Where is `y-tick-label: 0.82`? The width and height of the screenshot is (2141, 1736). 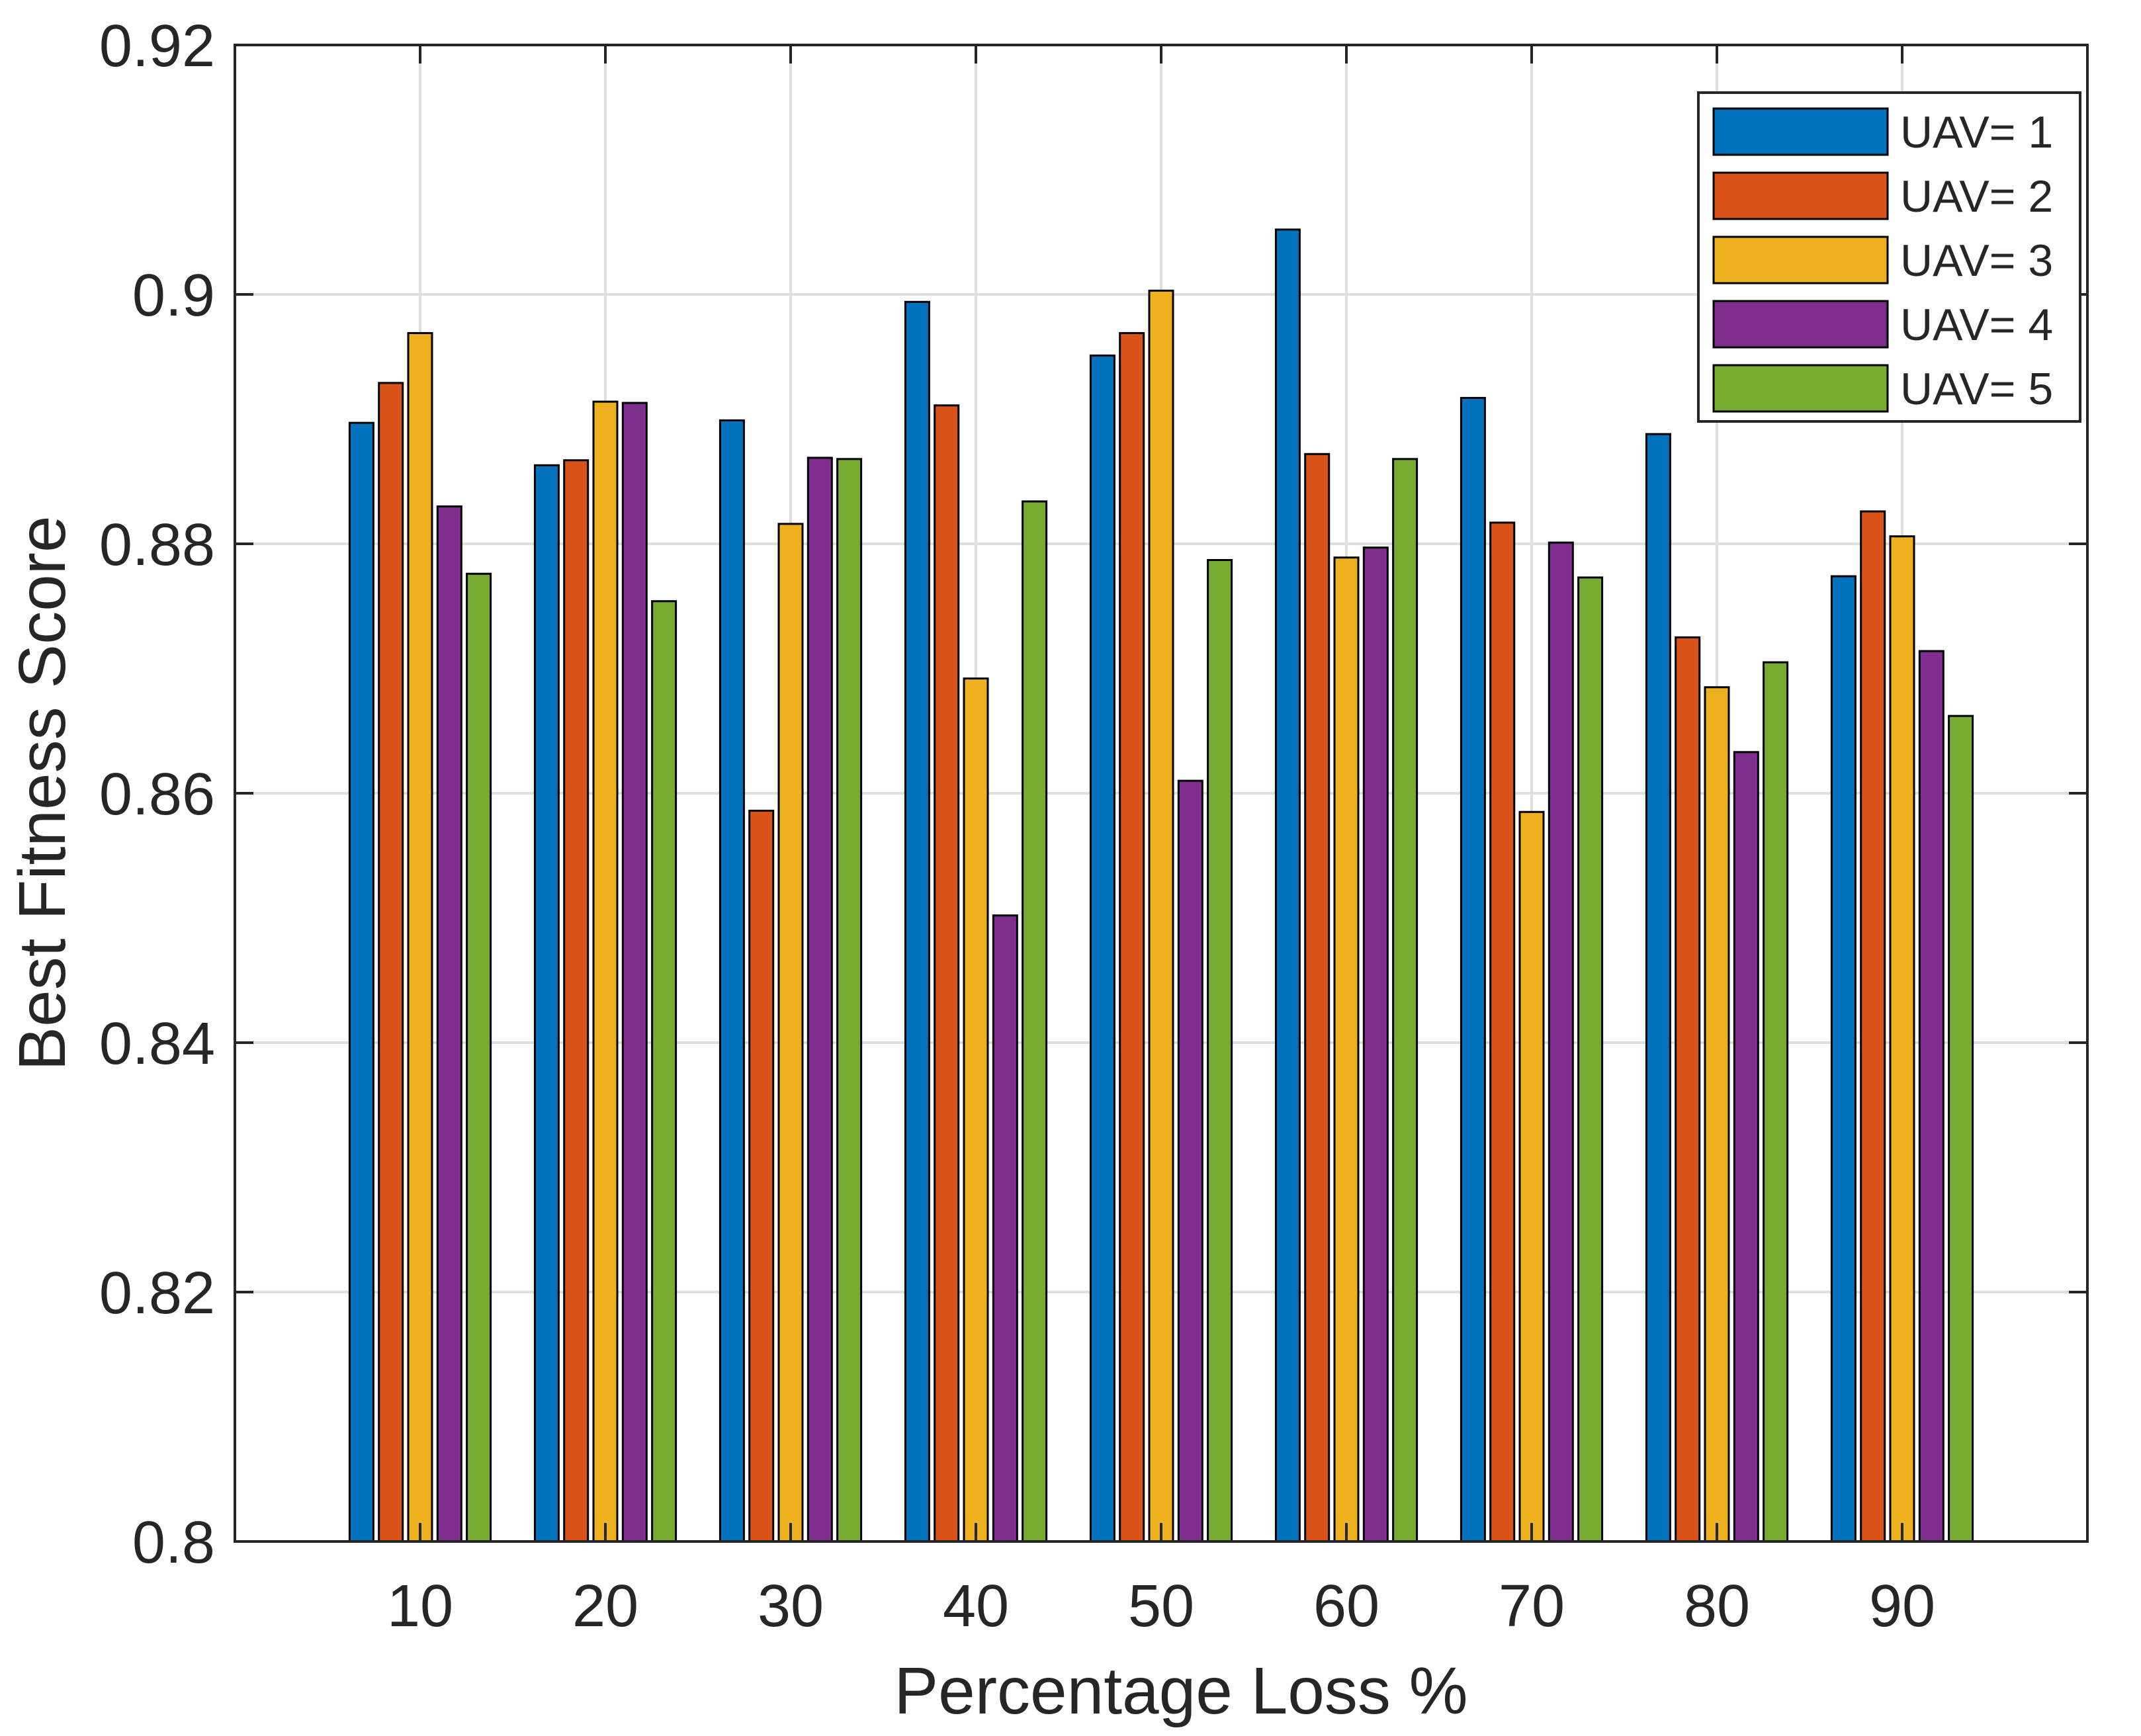
y-tick-label: 0.82 is located at coordinates (157, 1293).